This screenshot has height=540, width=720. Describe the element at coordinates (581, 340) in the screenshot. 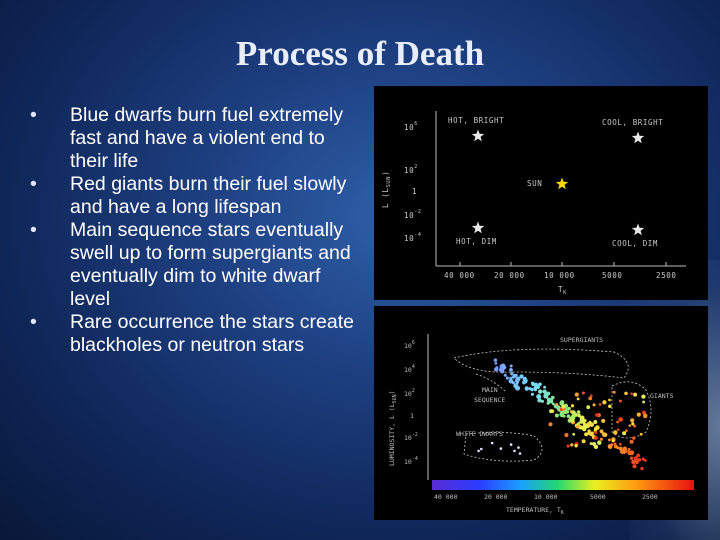

I see `label-supergiants: SUPERGIANTS` at that location.